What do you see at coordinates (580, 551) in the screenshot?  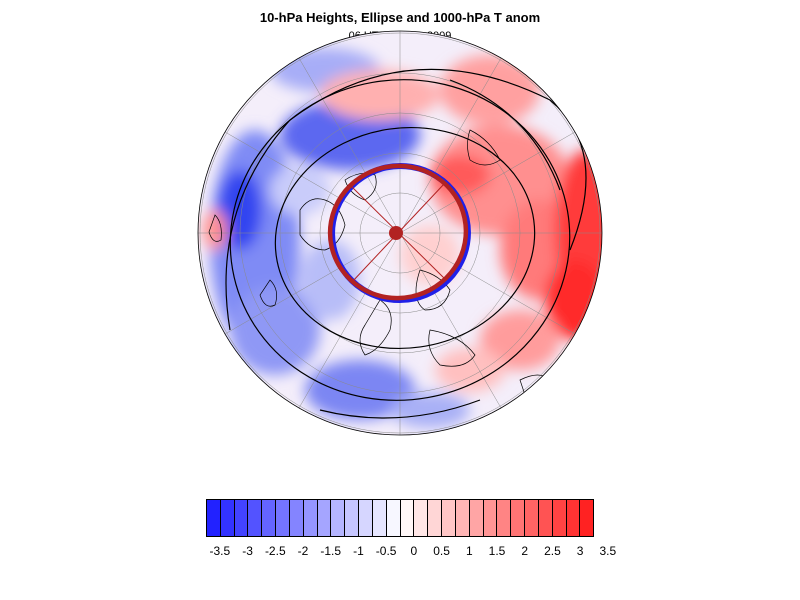 I see `colorbar-tick-label: 3` at bounding box center [580, 551].